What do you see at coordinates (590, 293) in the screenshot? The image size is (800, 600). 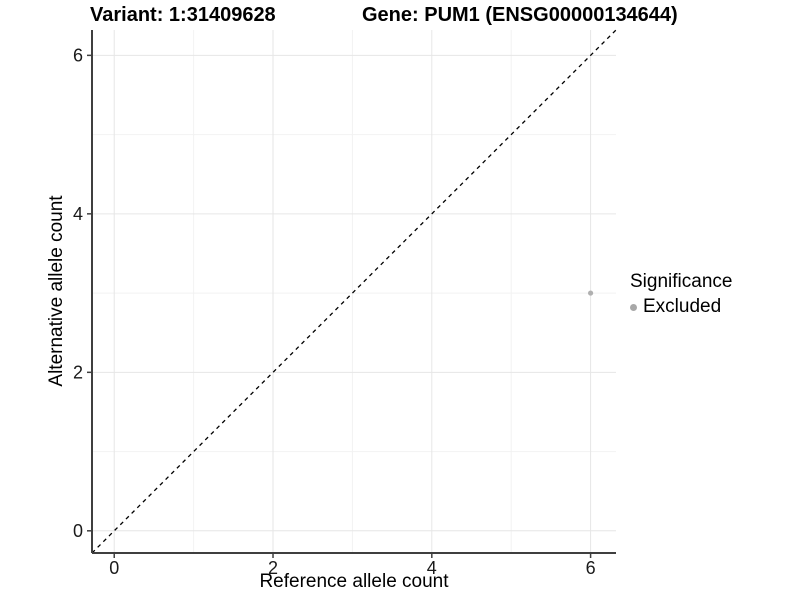 I see `data-point-excluded` at bounding box center [590, 293].